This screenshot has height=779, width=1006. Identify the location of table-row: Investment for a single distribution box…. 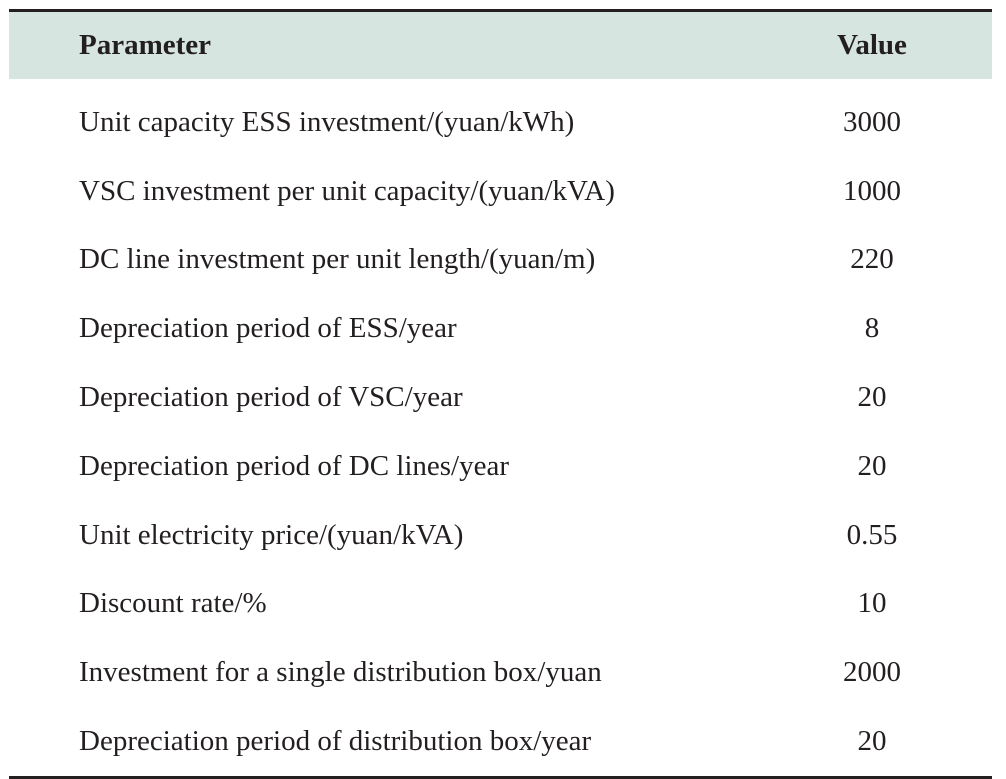
(500, 672).